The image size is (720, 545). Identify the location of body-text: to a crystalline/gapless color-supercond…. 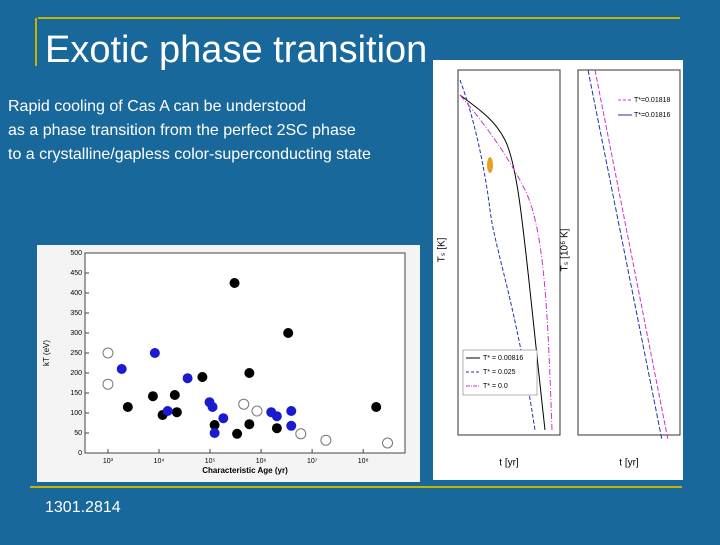
(189, 154).